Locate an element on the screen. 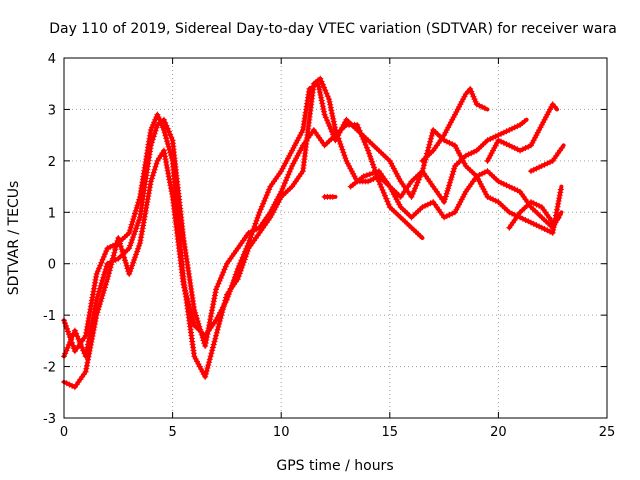  y-tick-label: -3 is located at coordinates (49, 419).